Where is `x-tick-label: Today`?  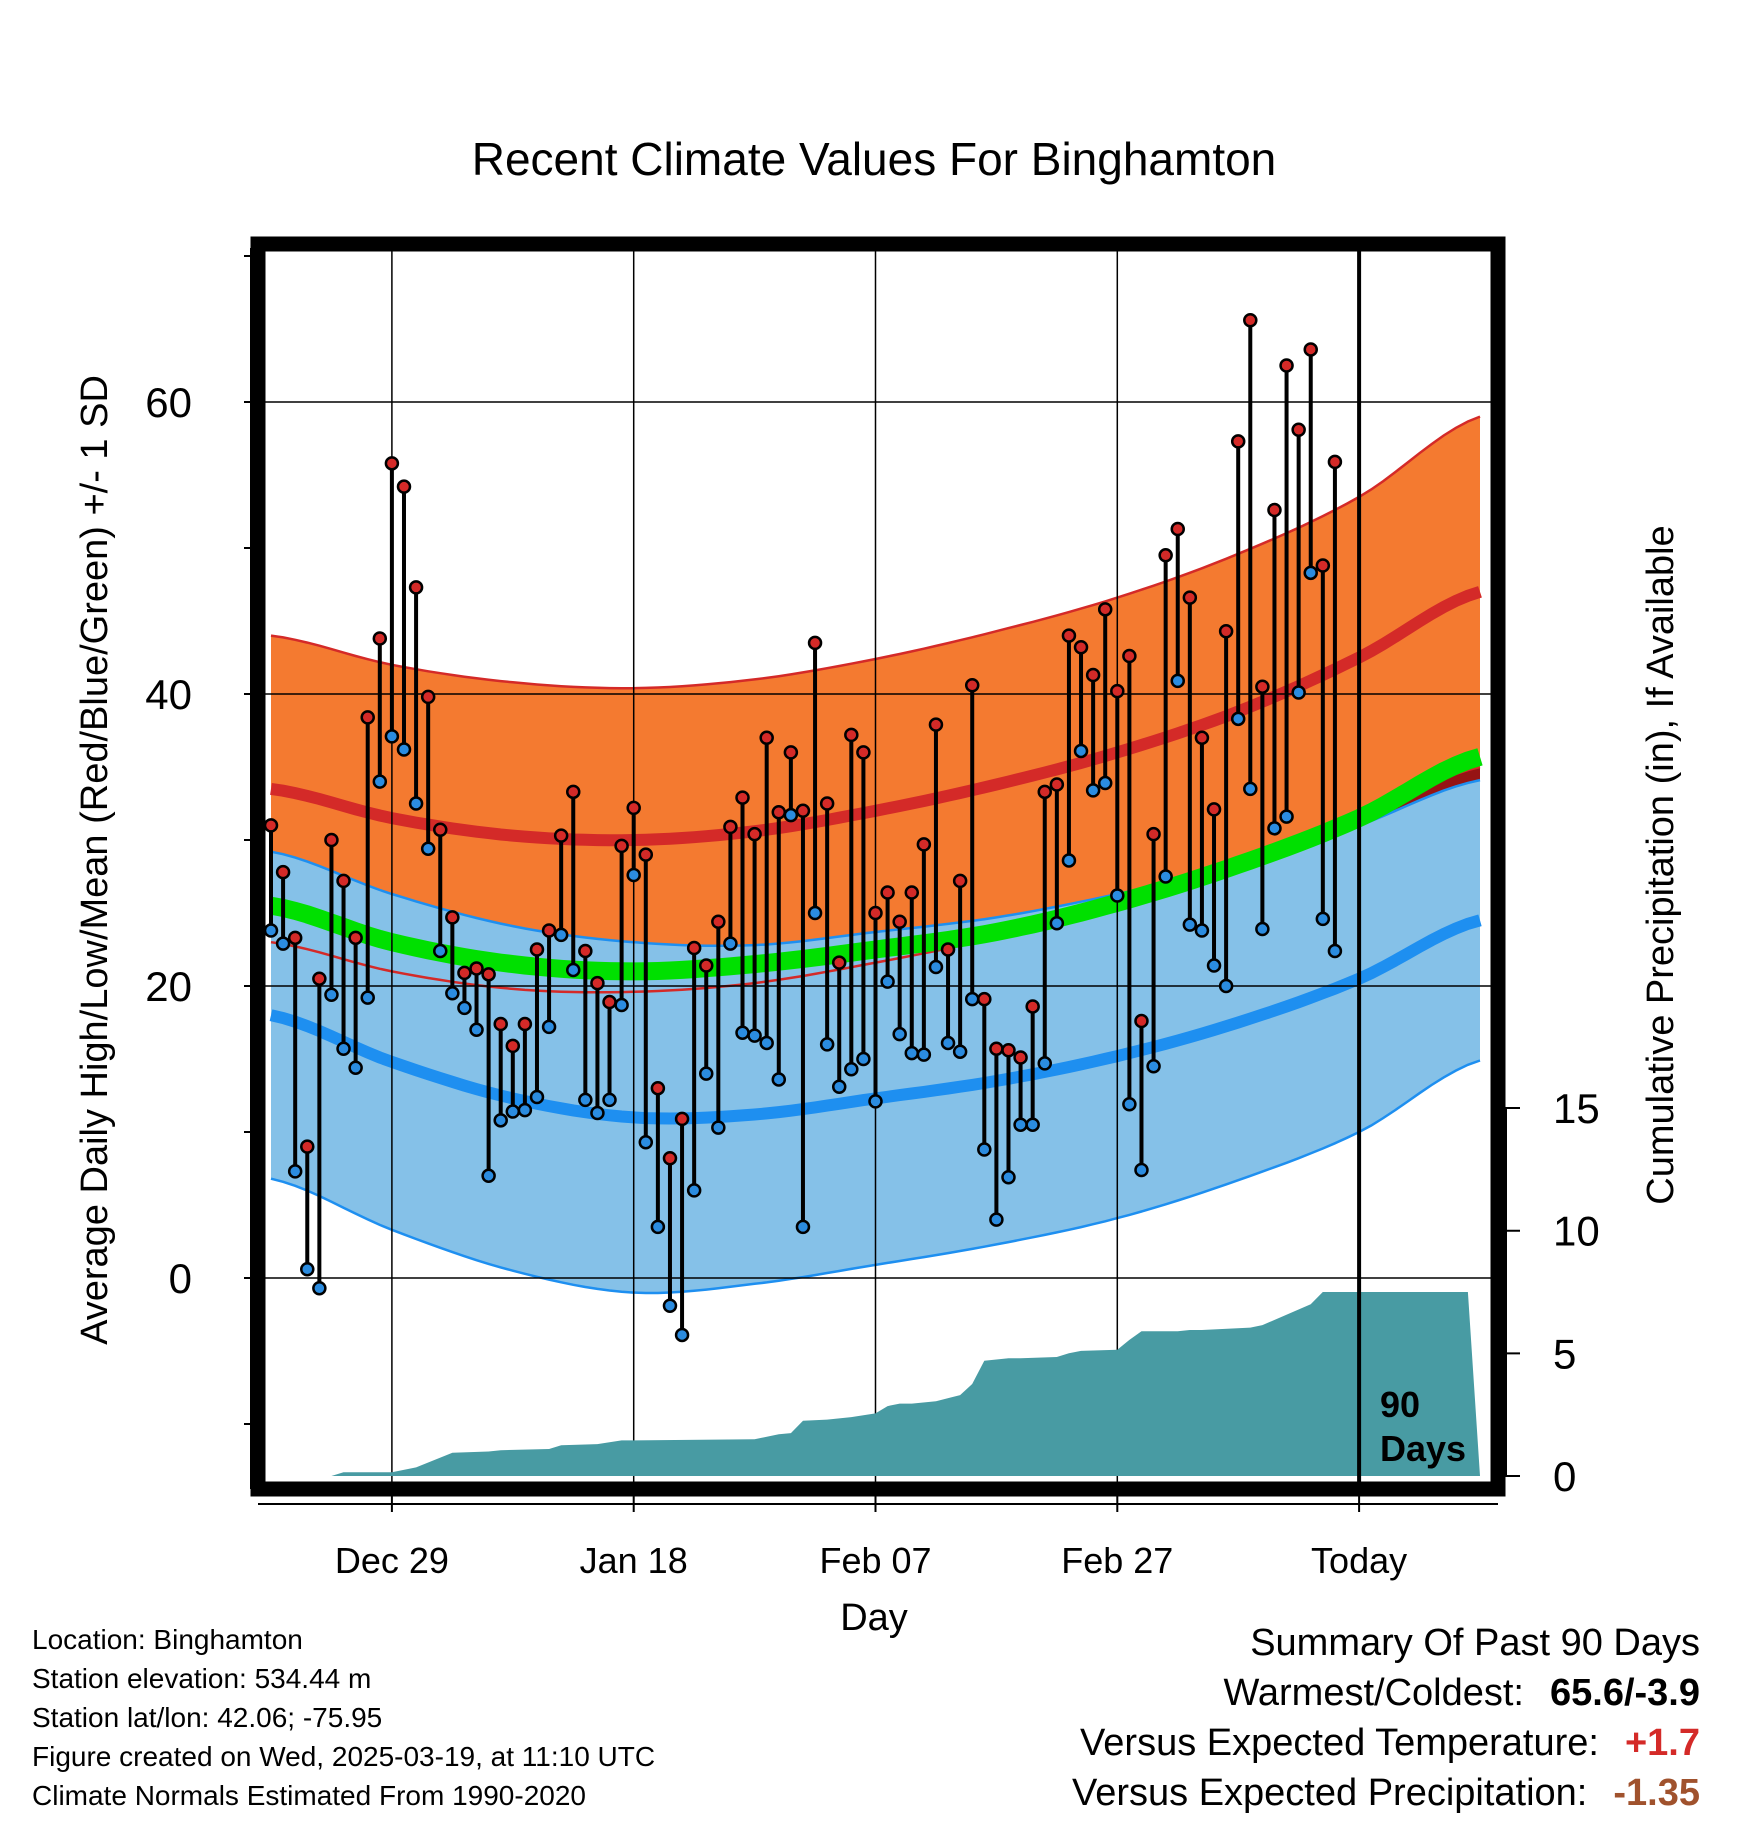
x-tick-label: Today is located at coordinates (1359, 1560).